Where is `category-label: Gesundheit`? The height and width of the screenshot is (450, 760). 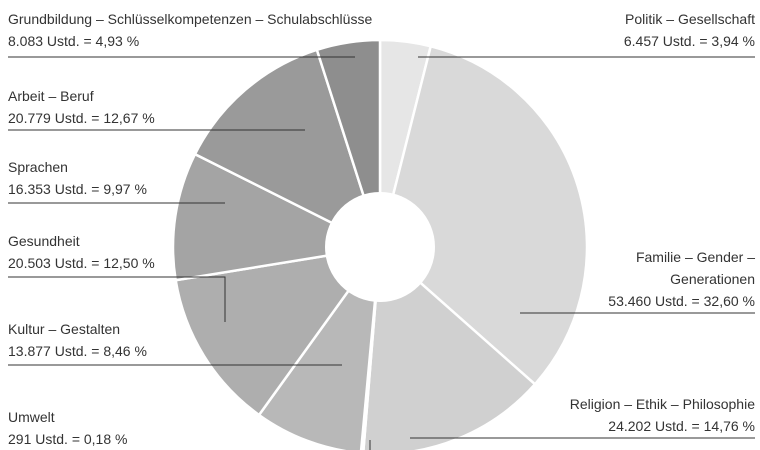 category-label: Gesundheit is located at coordinates (44, 241).